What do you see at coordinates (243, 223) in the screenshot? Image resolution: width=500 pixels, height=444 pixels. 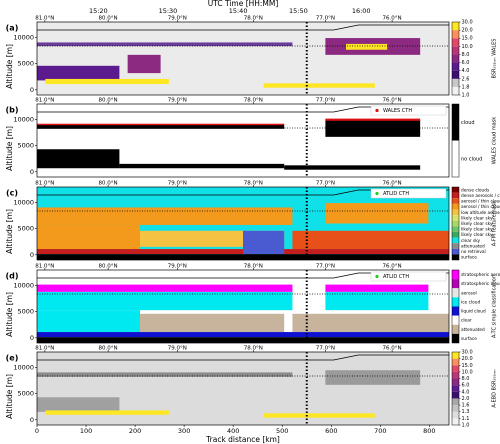 I see `plot-frame` at bounding box center [243, 223].